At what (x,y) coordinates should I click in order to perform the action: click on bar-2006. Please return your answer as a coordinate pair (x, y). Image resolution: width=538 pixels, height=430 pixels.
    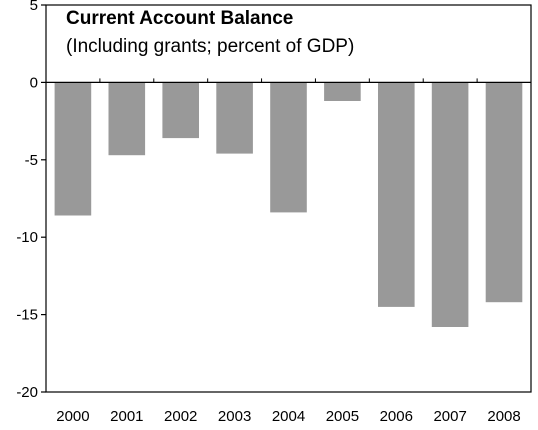
    Looking at the image, I should click on (396, 194).